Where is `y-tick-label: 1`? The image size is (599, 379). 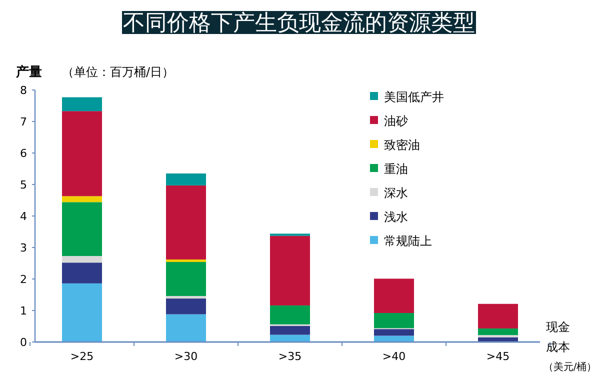
y-tick-label: 1 is located at coordinates (23, 311).